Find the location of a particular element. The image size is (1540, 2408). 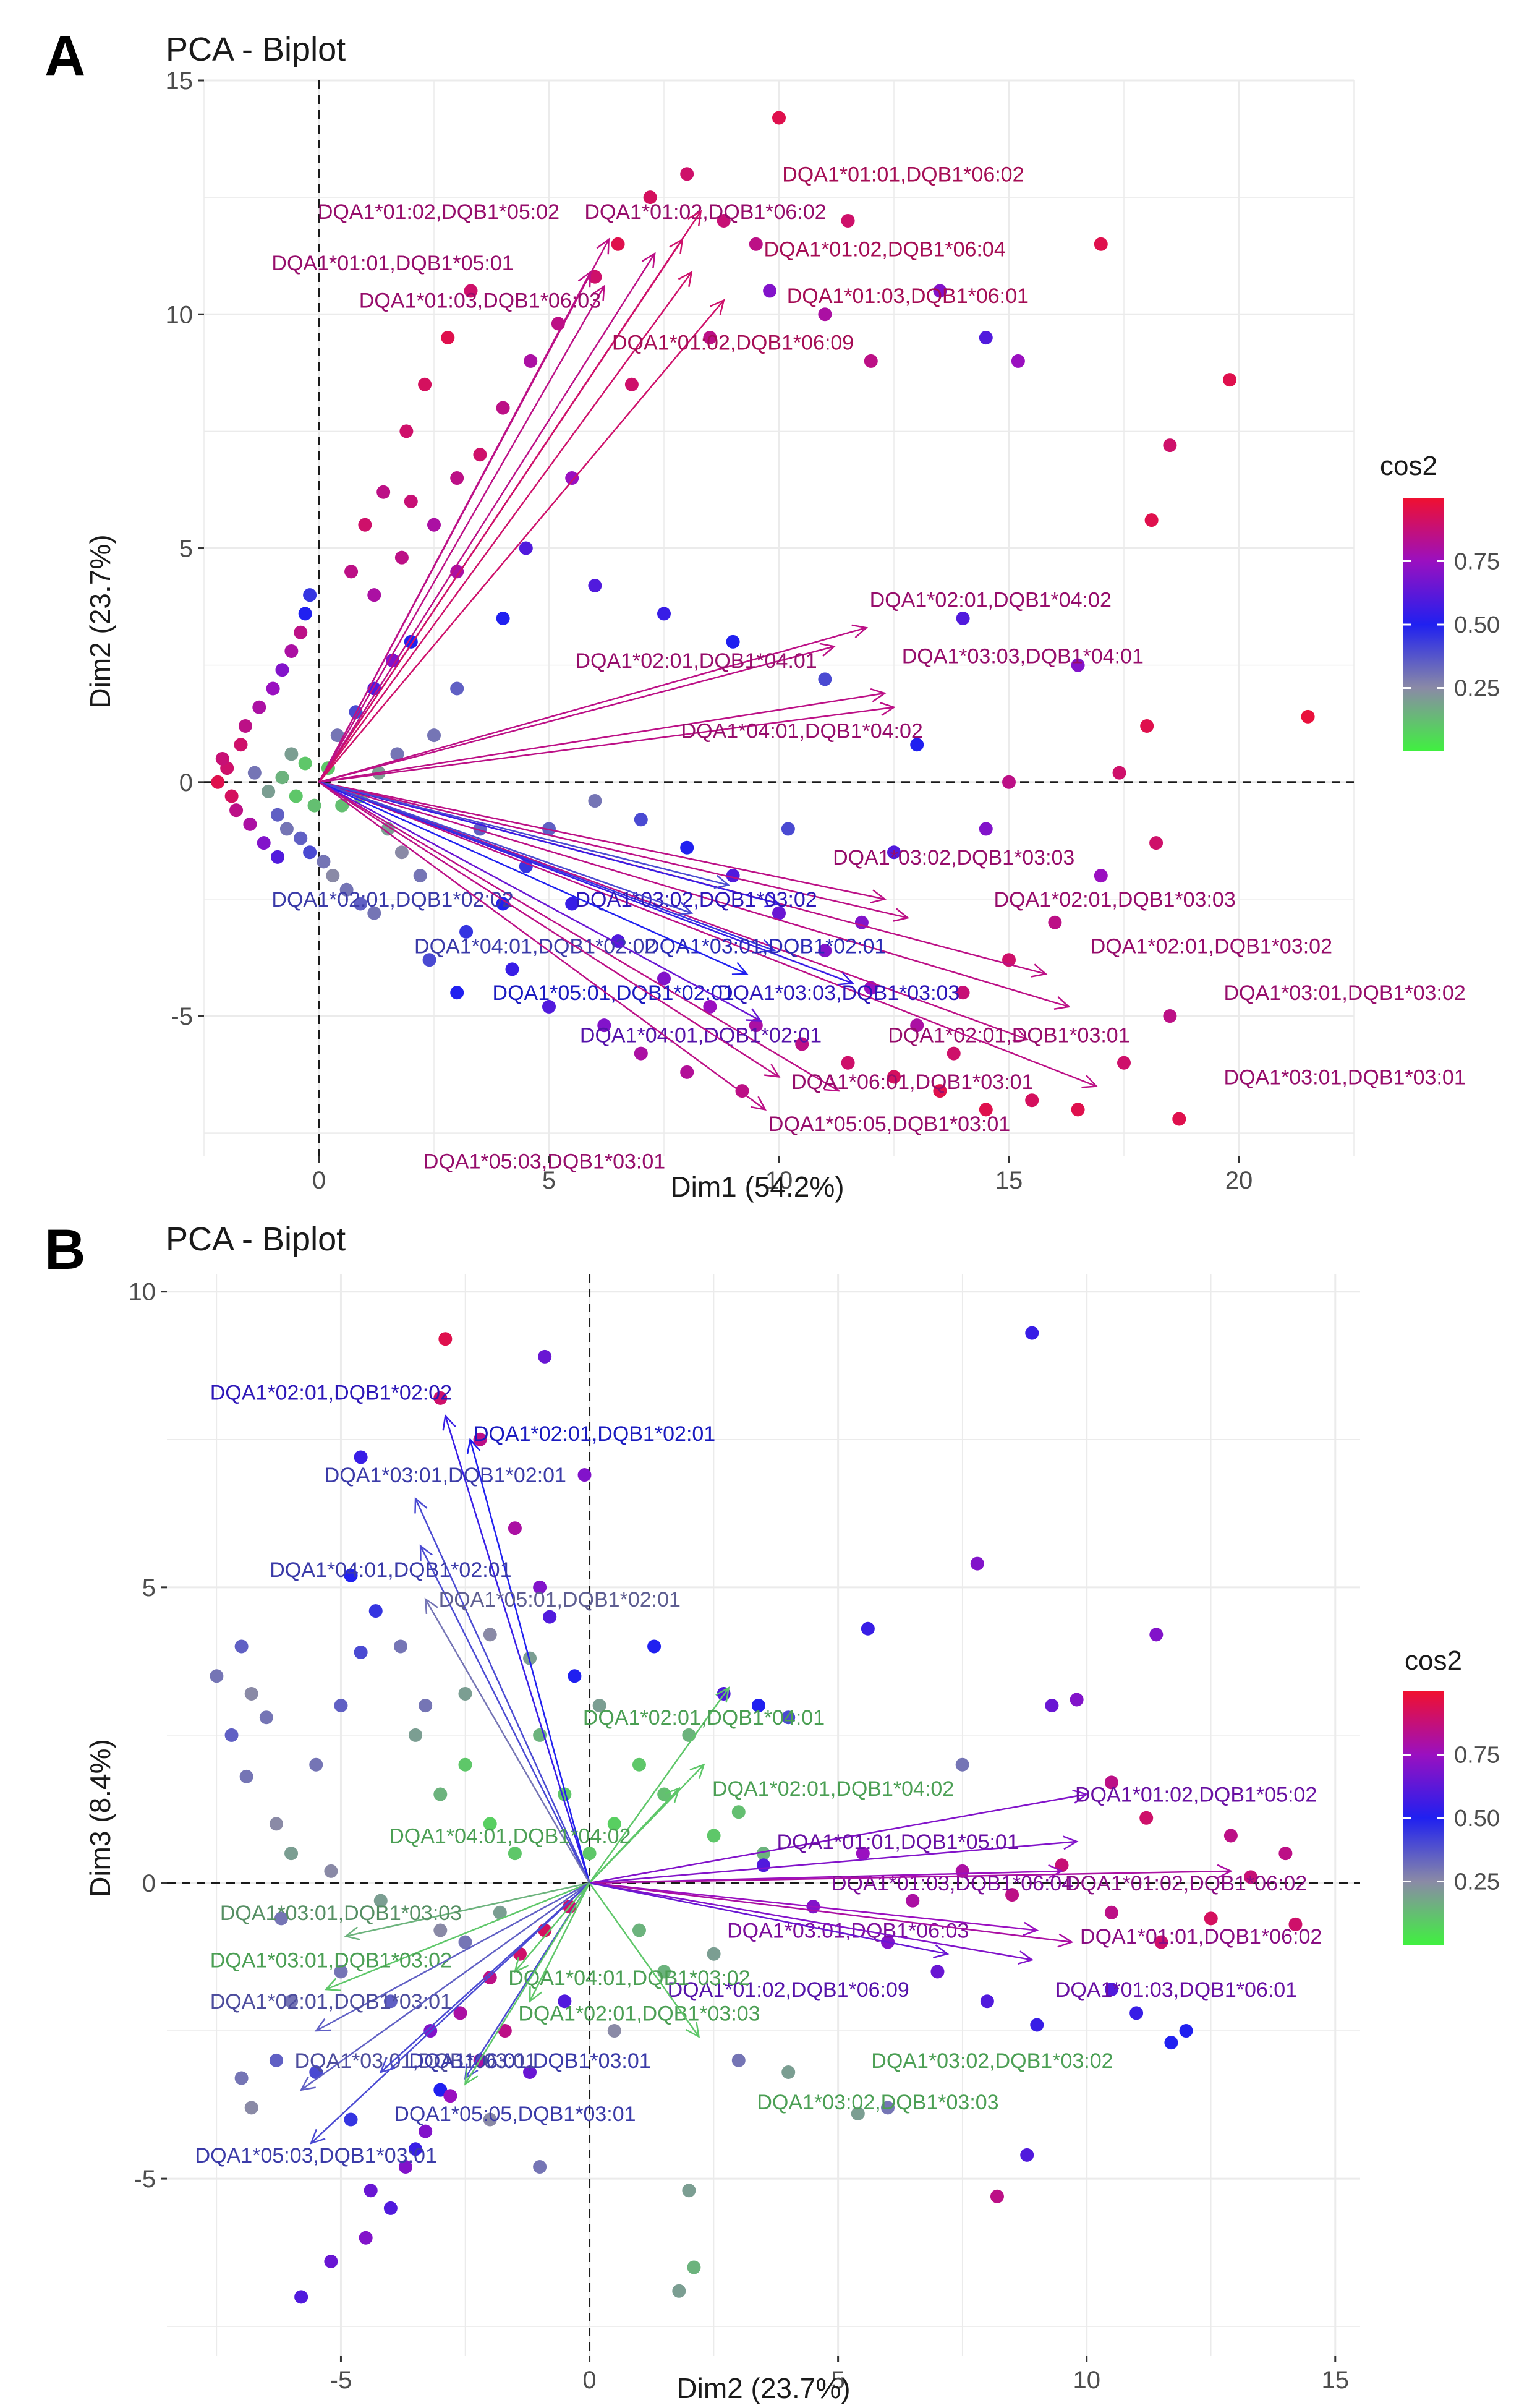

x-tick-label: 15 is located at coordinates (1009, 1180).